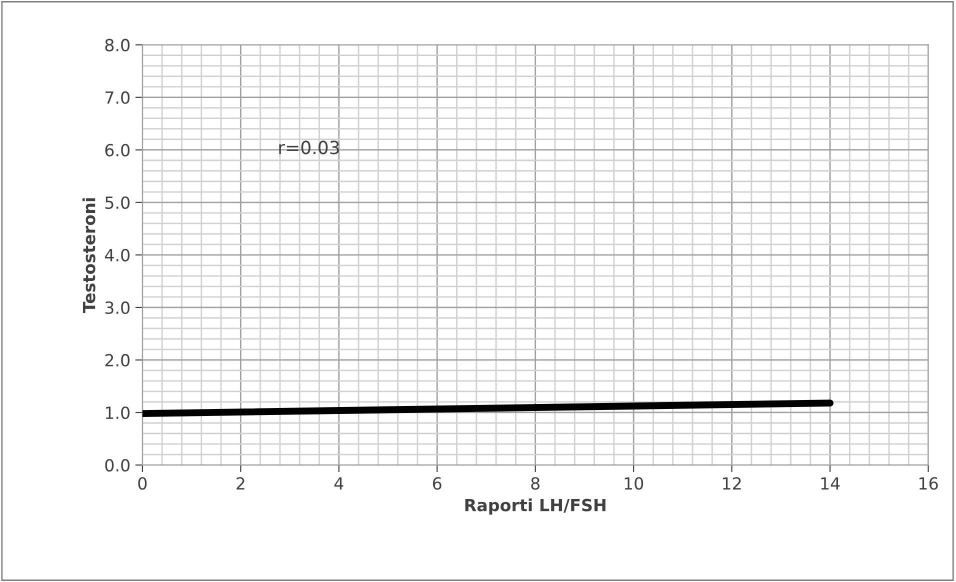  What do you see at coordinates (732, 483) in the screenshot?
I see `x-tick-label: 12` at bounding box center [732, 483].